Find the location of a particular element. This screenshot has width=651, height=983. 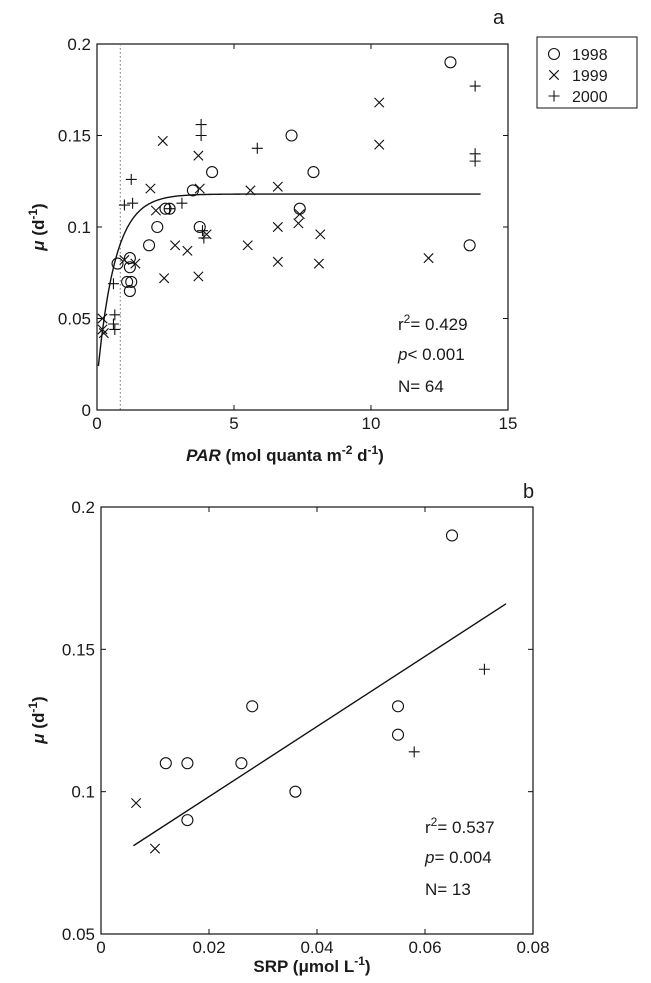

panel-b-r2: r2= 0.537 is located at coordinates (460, 826).